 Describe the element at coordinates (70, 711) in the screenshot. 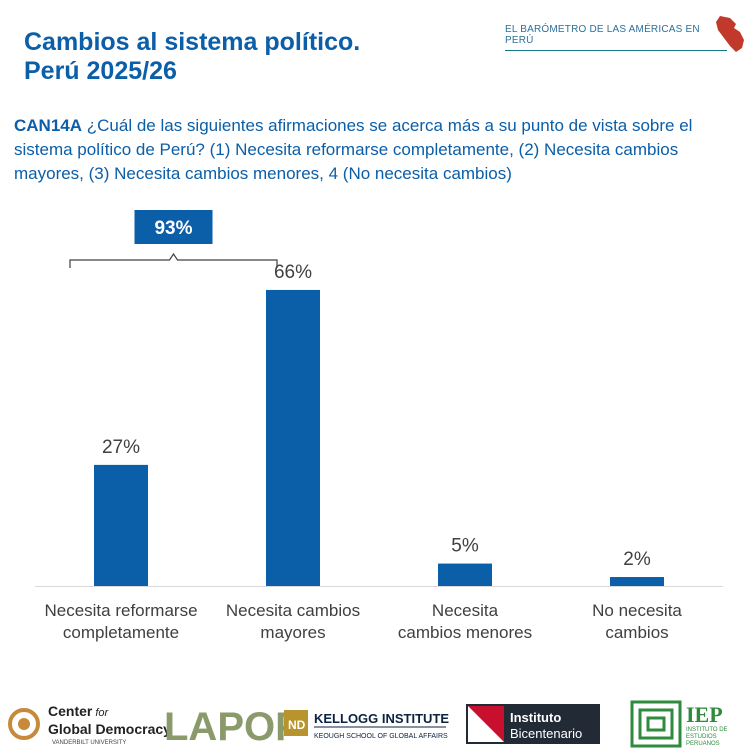

I see `ccgd-line1: Center` at that location.